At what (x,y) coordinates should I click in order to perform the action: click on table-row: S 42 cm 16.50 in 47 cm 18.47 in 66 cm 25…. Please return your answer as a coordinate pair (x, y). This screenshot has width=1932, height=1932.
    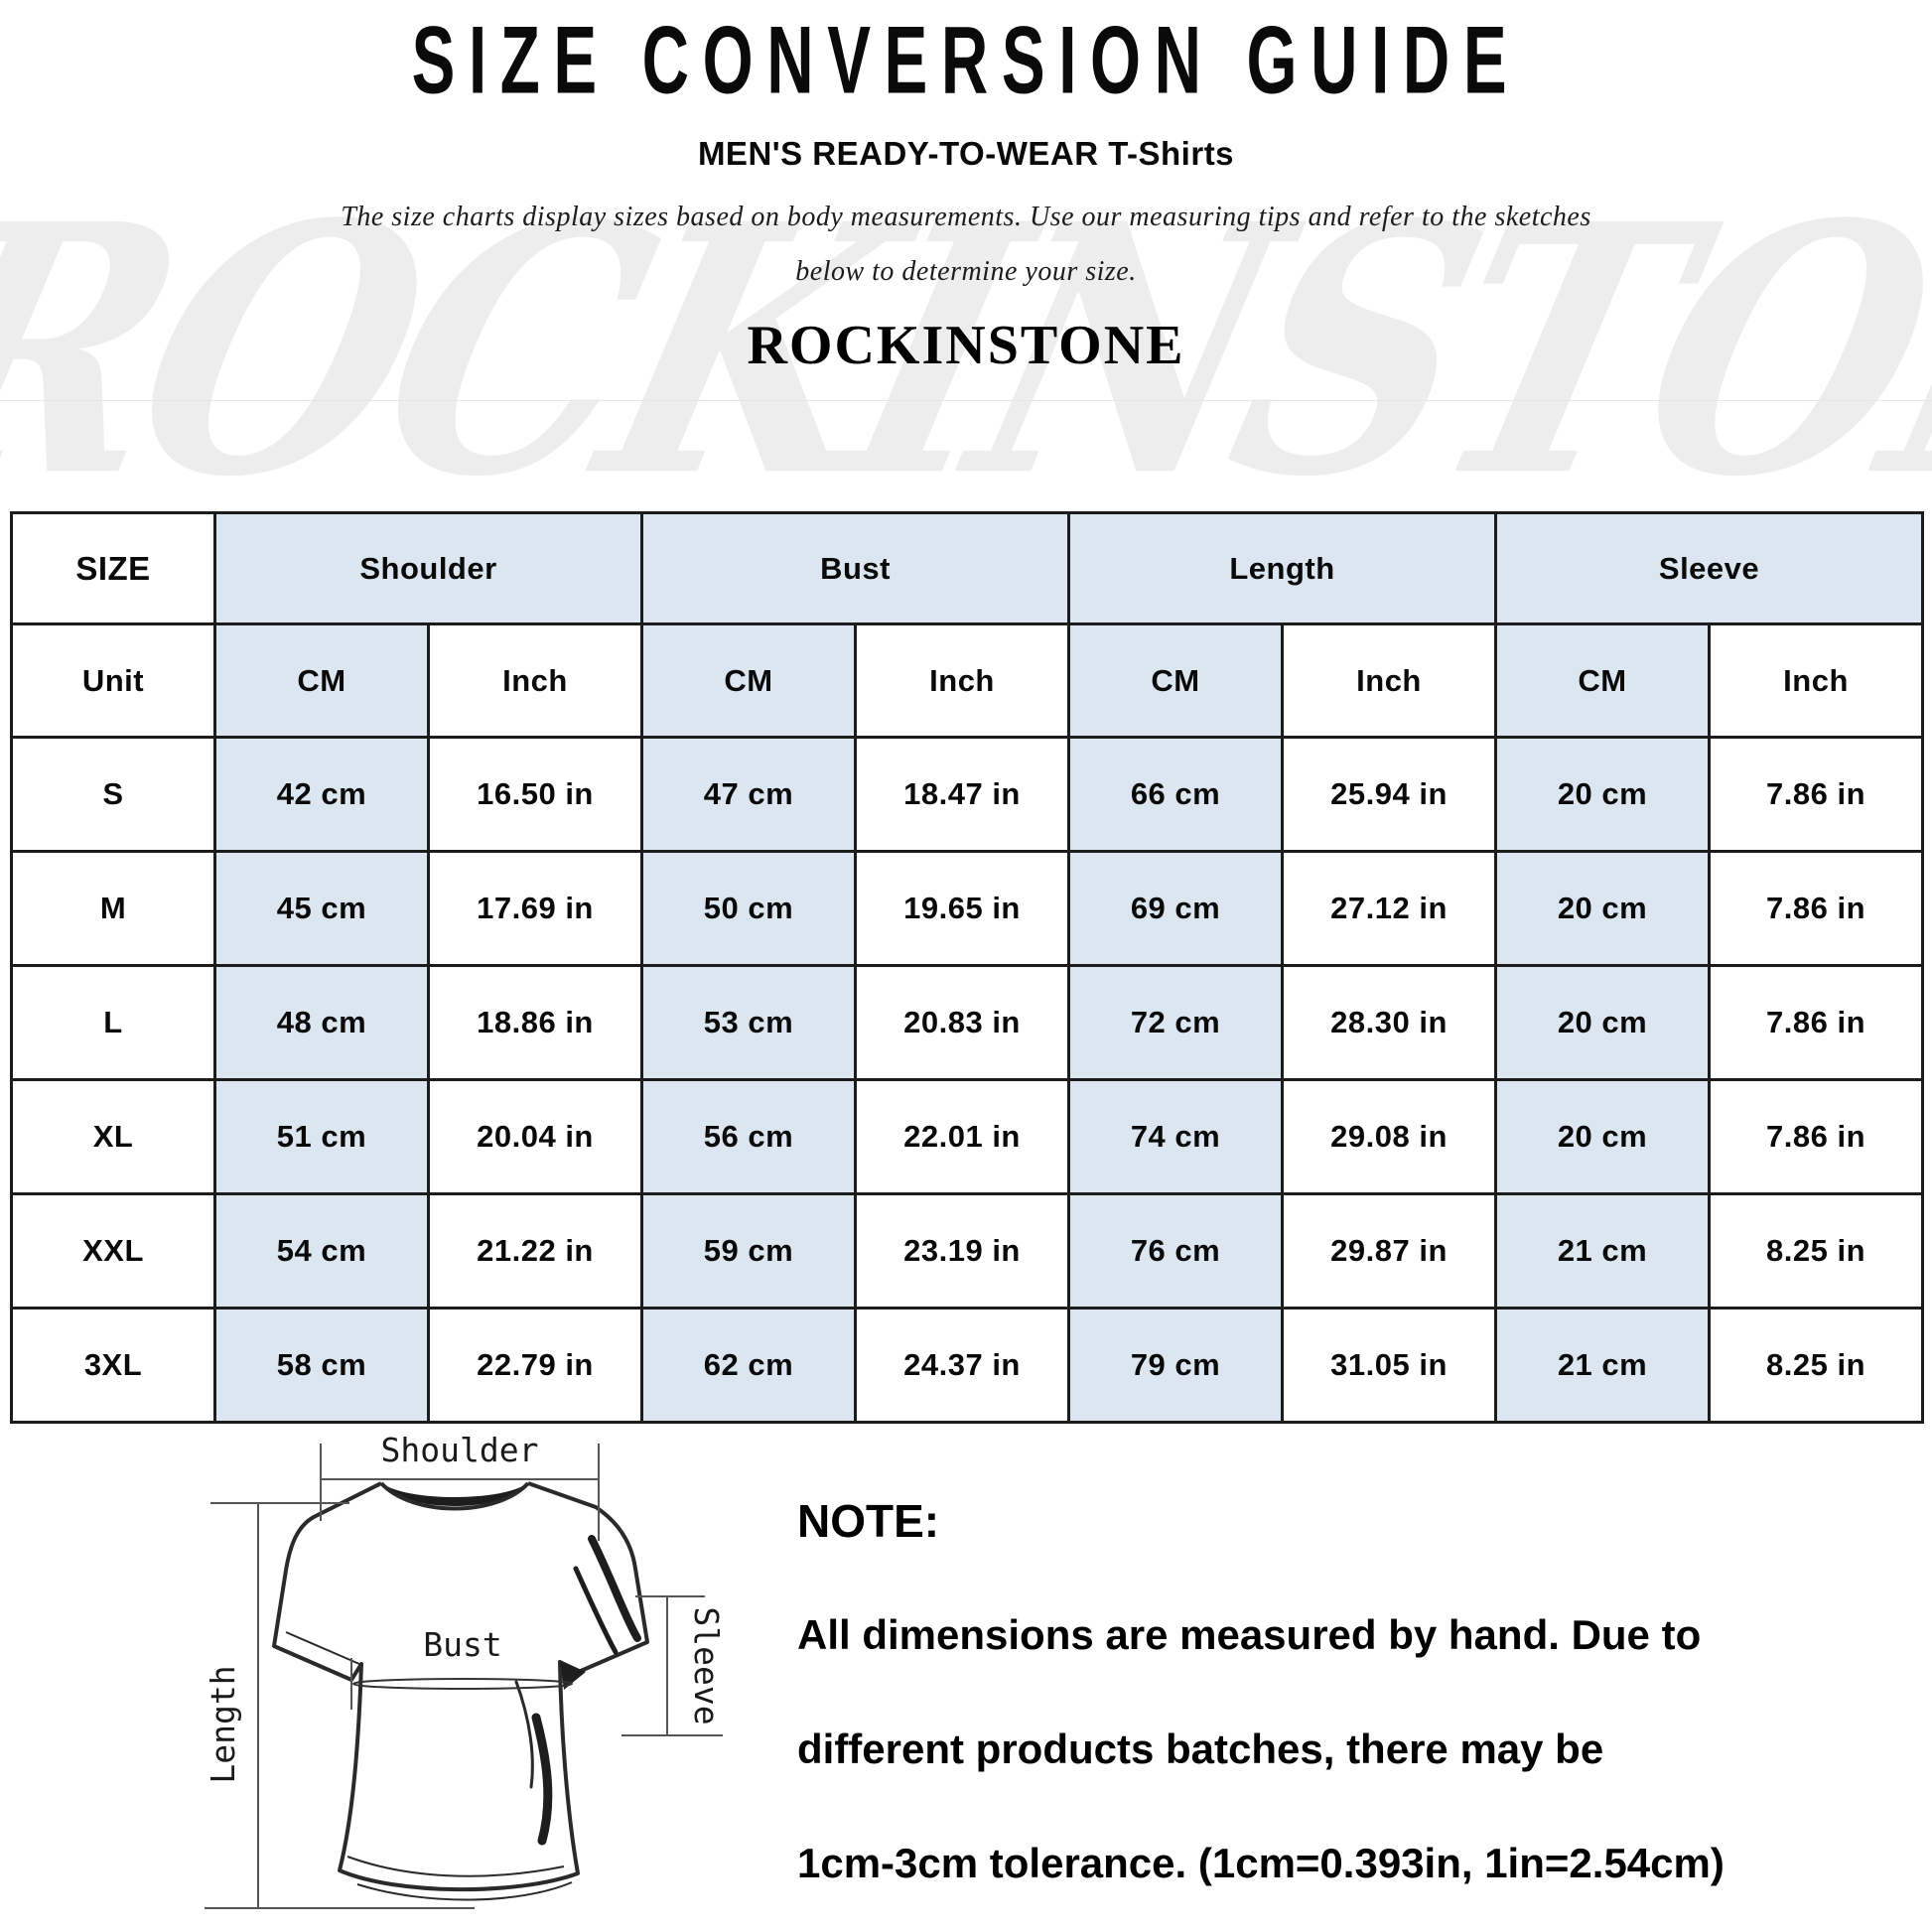
    Looking at the image, I should click on (967, 795).